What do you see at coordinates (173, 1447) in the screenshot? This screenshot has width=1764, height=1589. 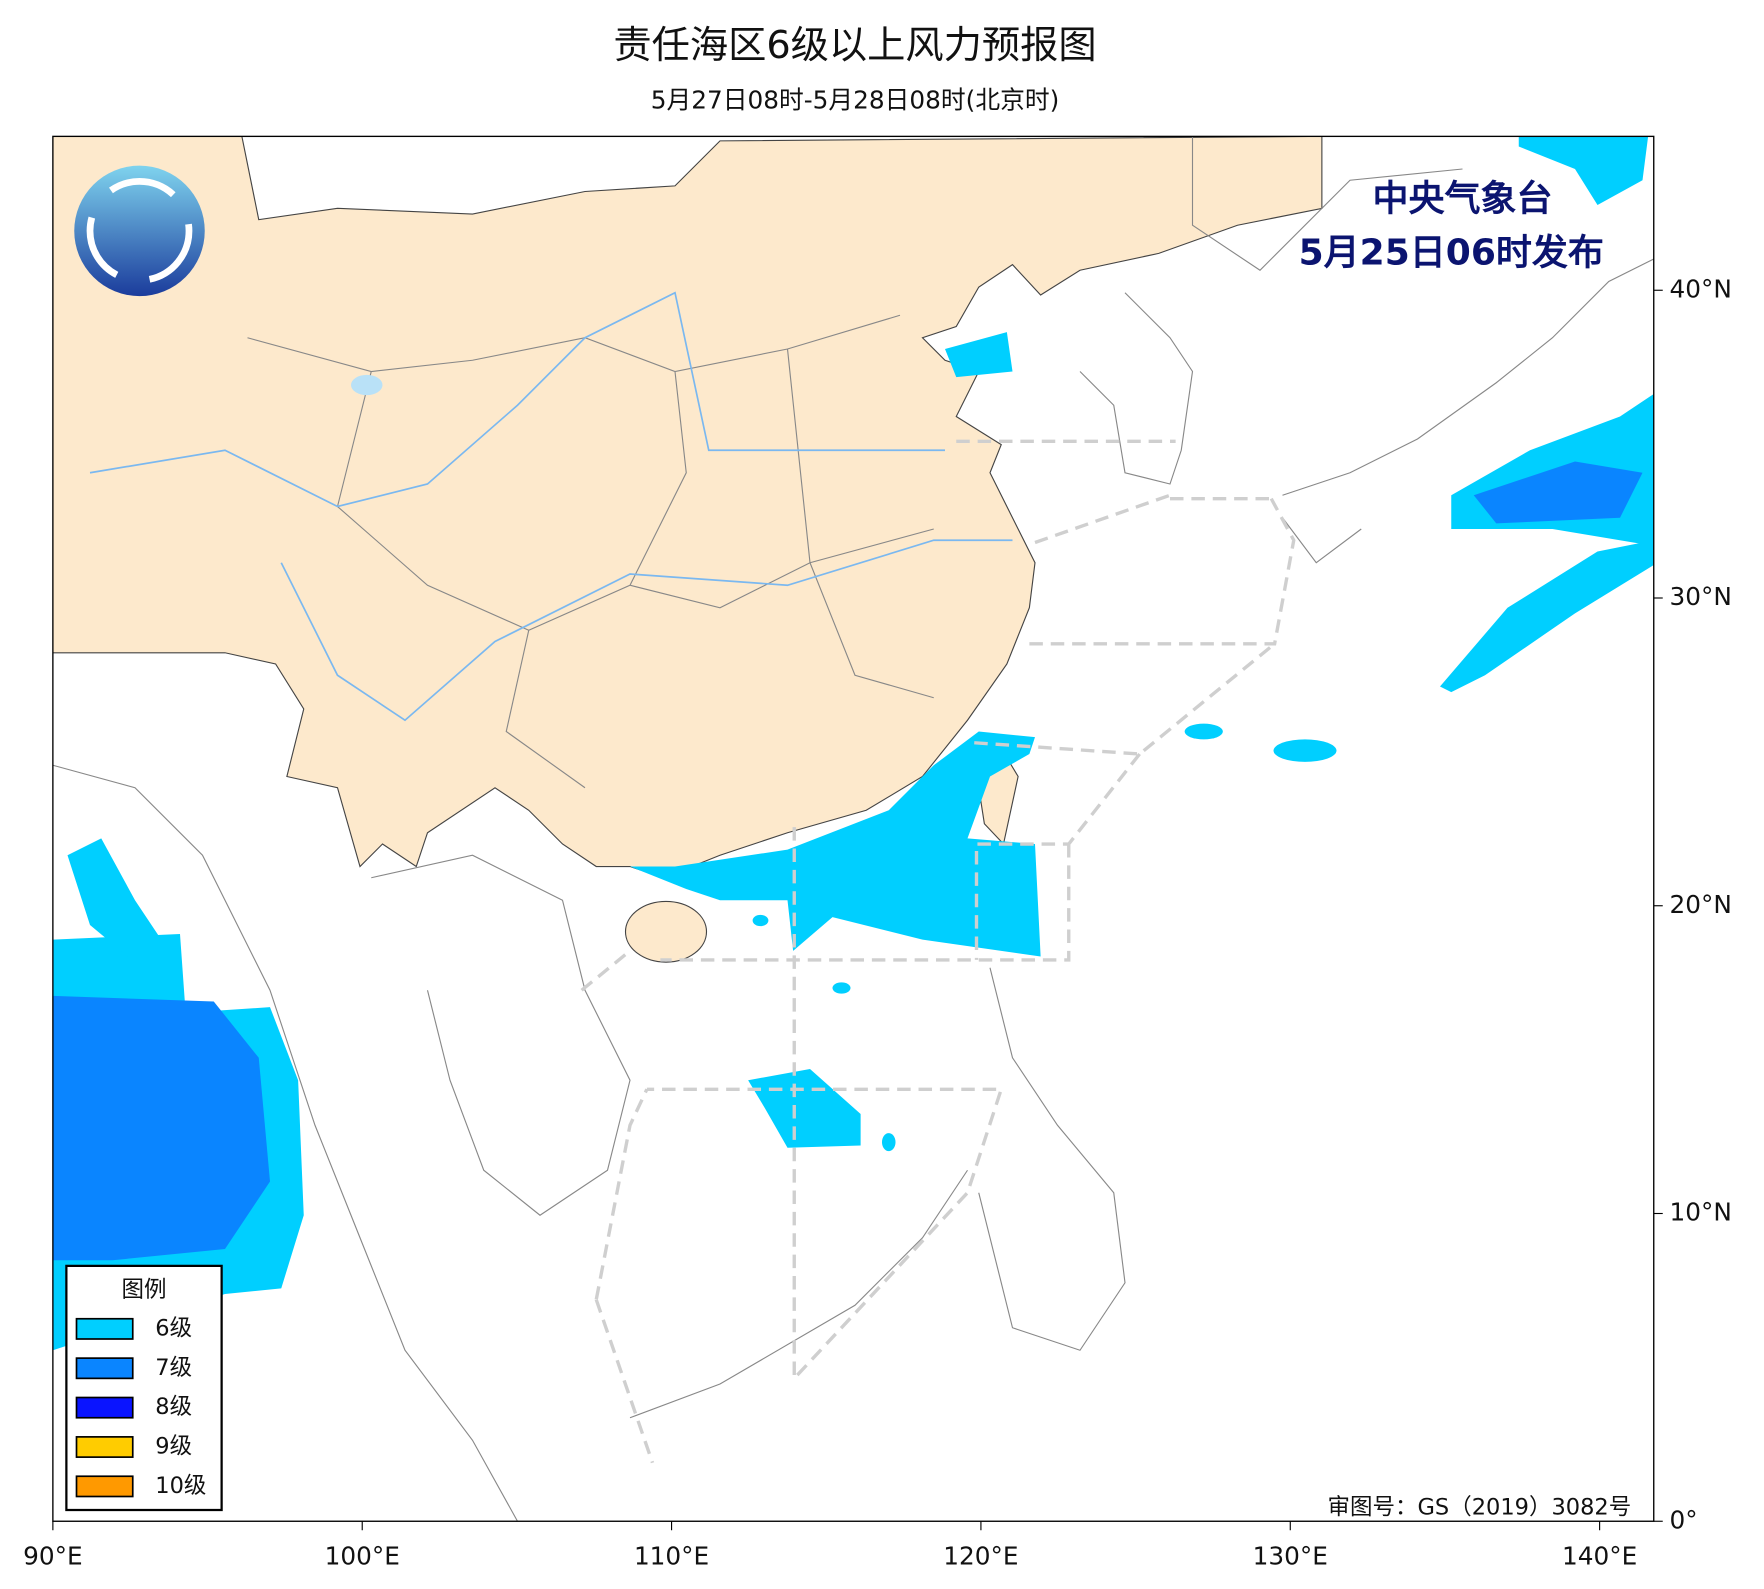 I see `legend-label: 9级` at bounding box center [173, 1447].